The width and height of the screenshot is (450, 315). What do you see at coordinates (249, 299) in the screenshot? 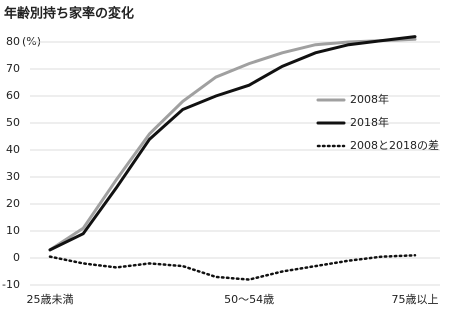
I see `x-tick-label: 50〜54歳` at bounding box center [249, 299].